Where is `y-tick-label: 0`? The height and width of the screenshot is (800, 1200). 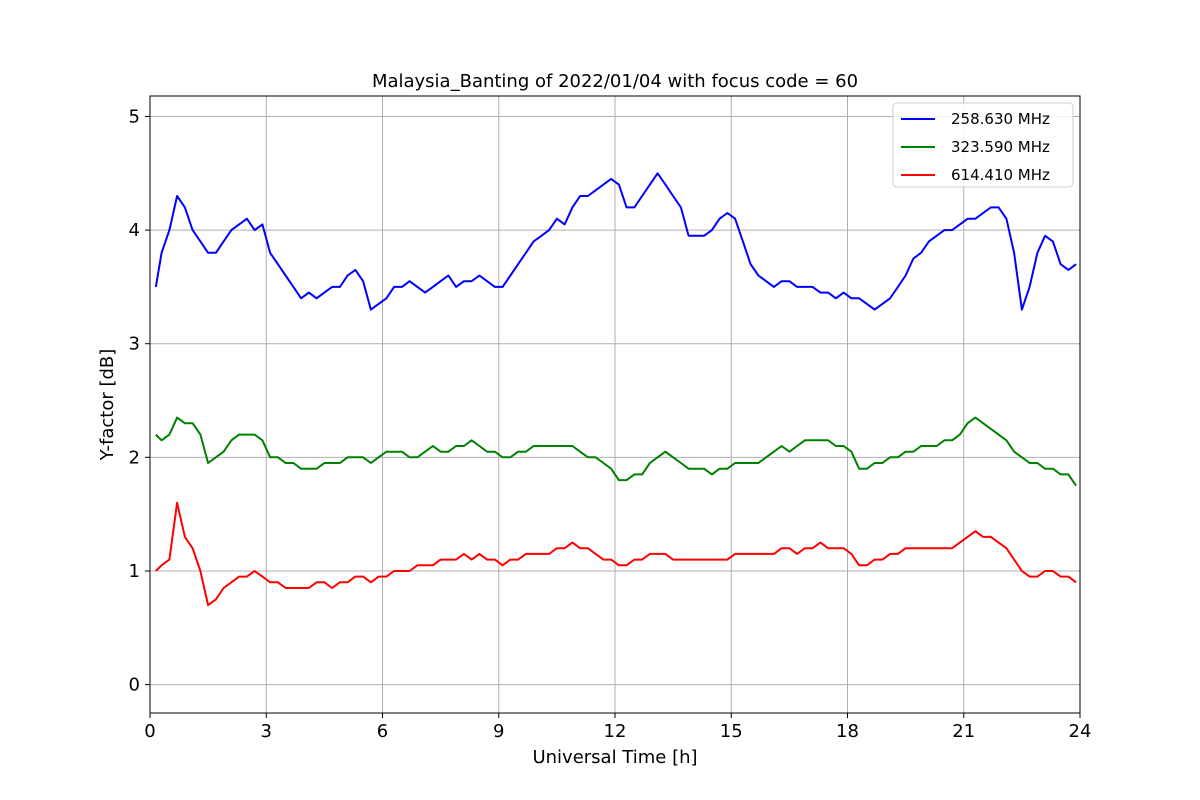
y-tick-label: 0 is located at coordinates (134, 685).